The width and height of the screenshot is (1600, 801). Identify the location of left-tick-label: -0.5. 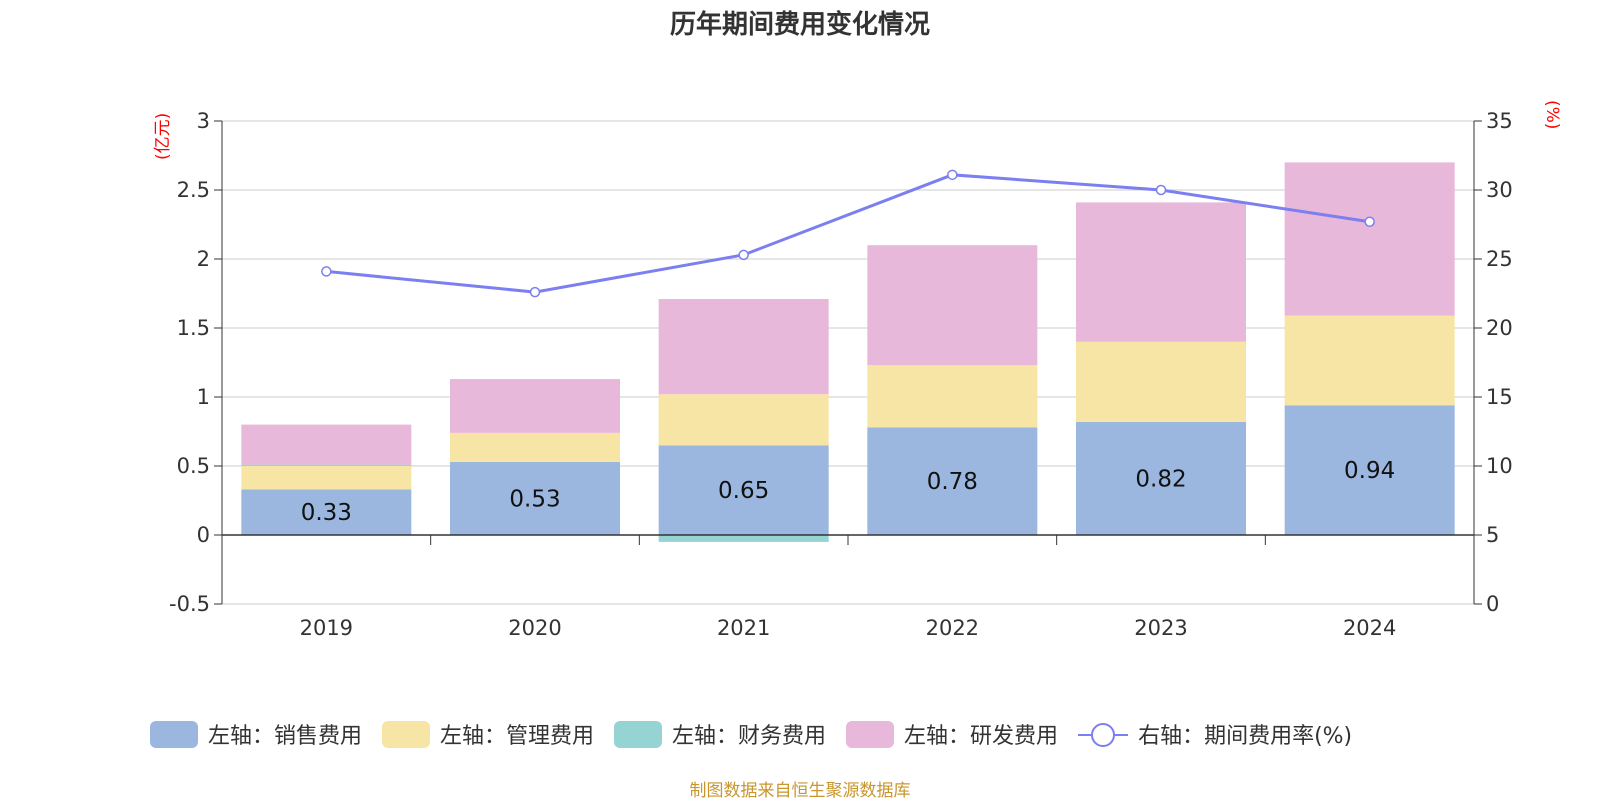
(189, 604).